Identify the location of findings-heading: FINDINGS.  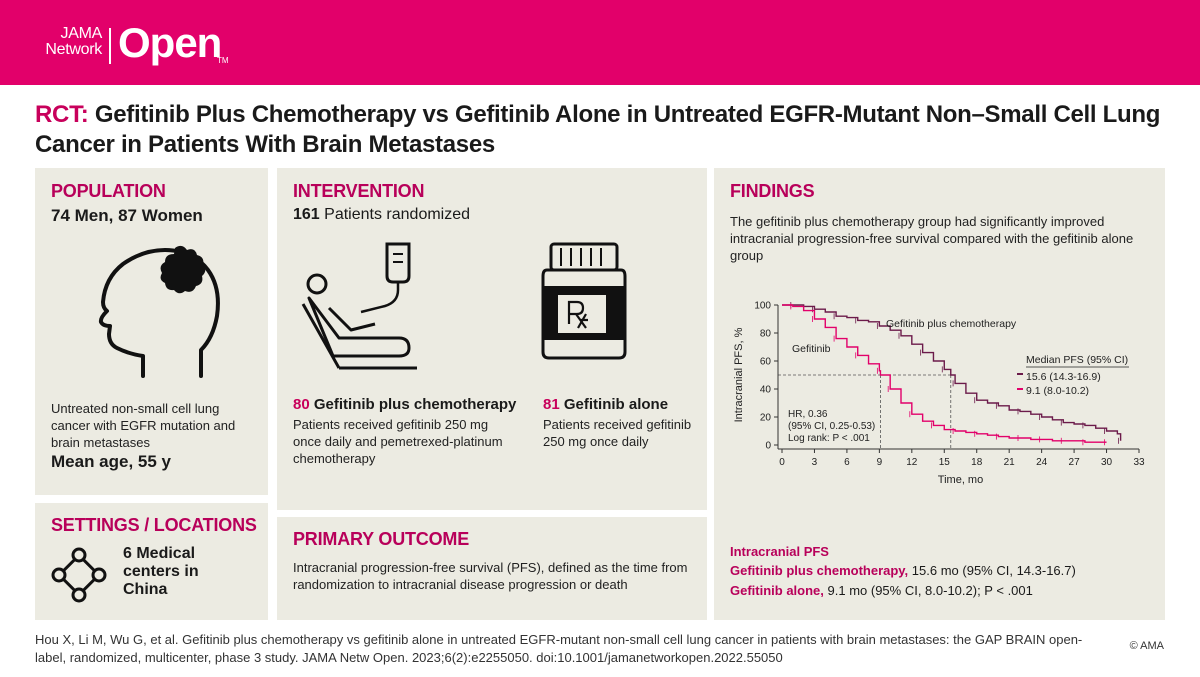
(772, 191).